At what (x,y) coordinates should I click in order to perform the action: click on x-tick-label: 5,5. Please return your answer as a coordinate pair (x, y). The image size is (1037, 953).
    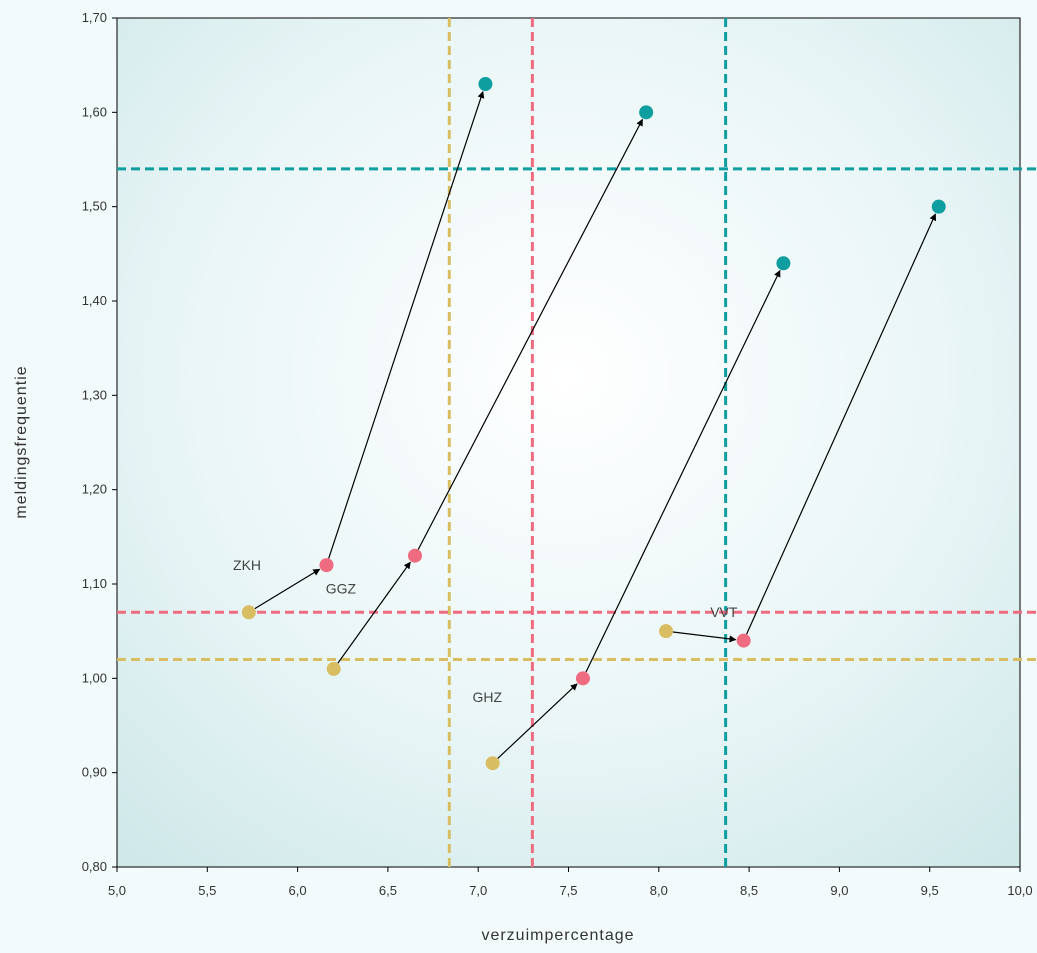
    Looking at the image, I should click on (207, 890).